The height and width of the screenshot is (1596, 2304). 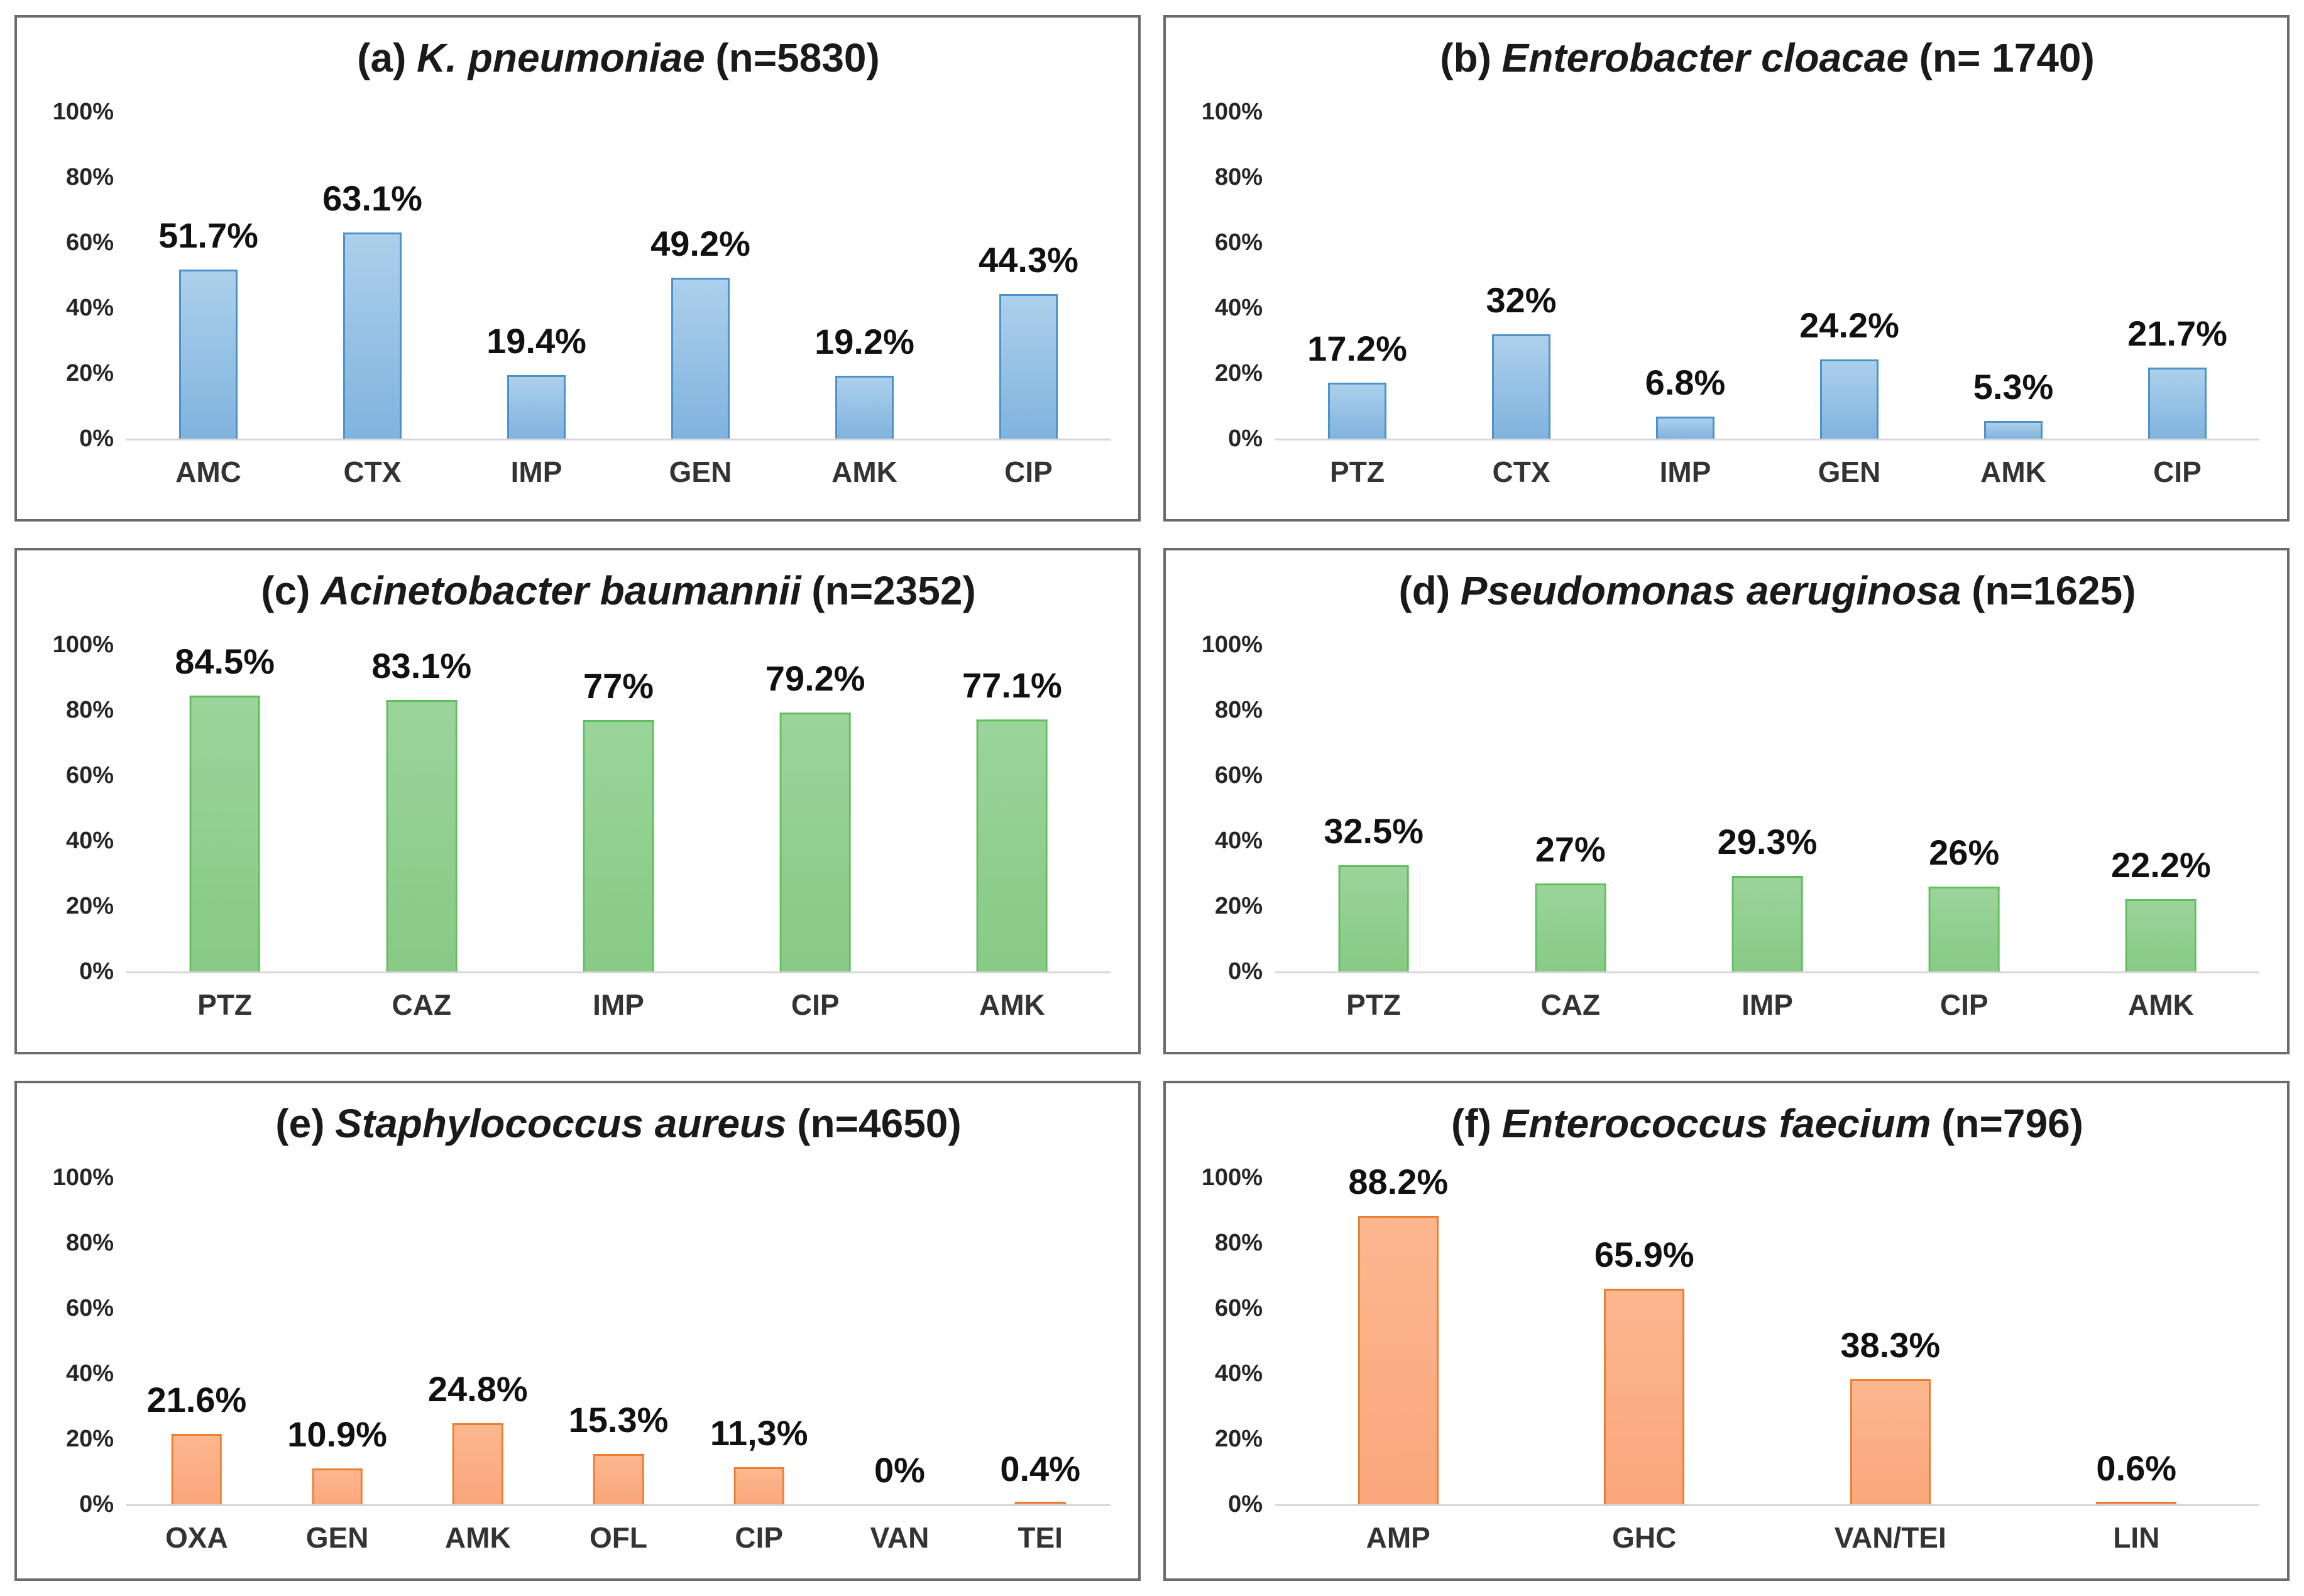 What do you see at coordinates (2177, 299) in the screenshot?
I see `bar-slot: 21.7% CIP` at bounding box center [2177, 299].